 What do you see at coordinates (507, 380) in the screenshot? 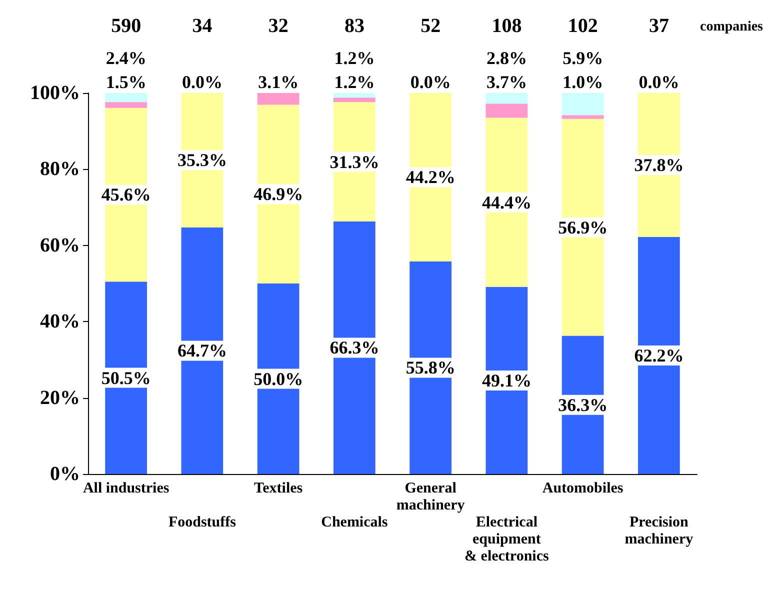
I see `data-label: 49.1%` at bounding box center [507, 380].